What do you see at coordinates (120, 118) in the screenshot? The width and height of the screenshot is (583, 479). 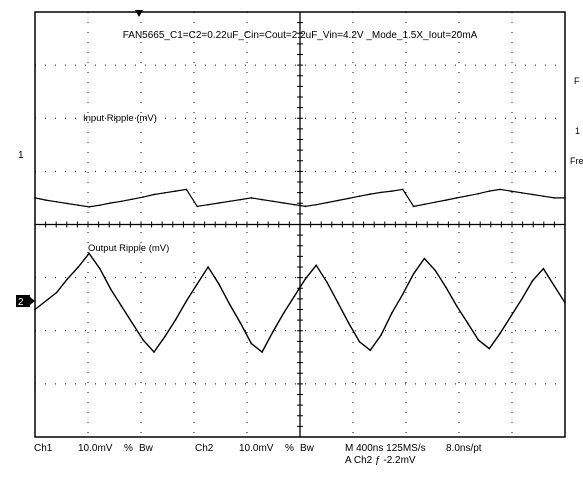 I see `input-ripple-label: Input Ripple (mV)` at bounding box center [120, 118].